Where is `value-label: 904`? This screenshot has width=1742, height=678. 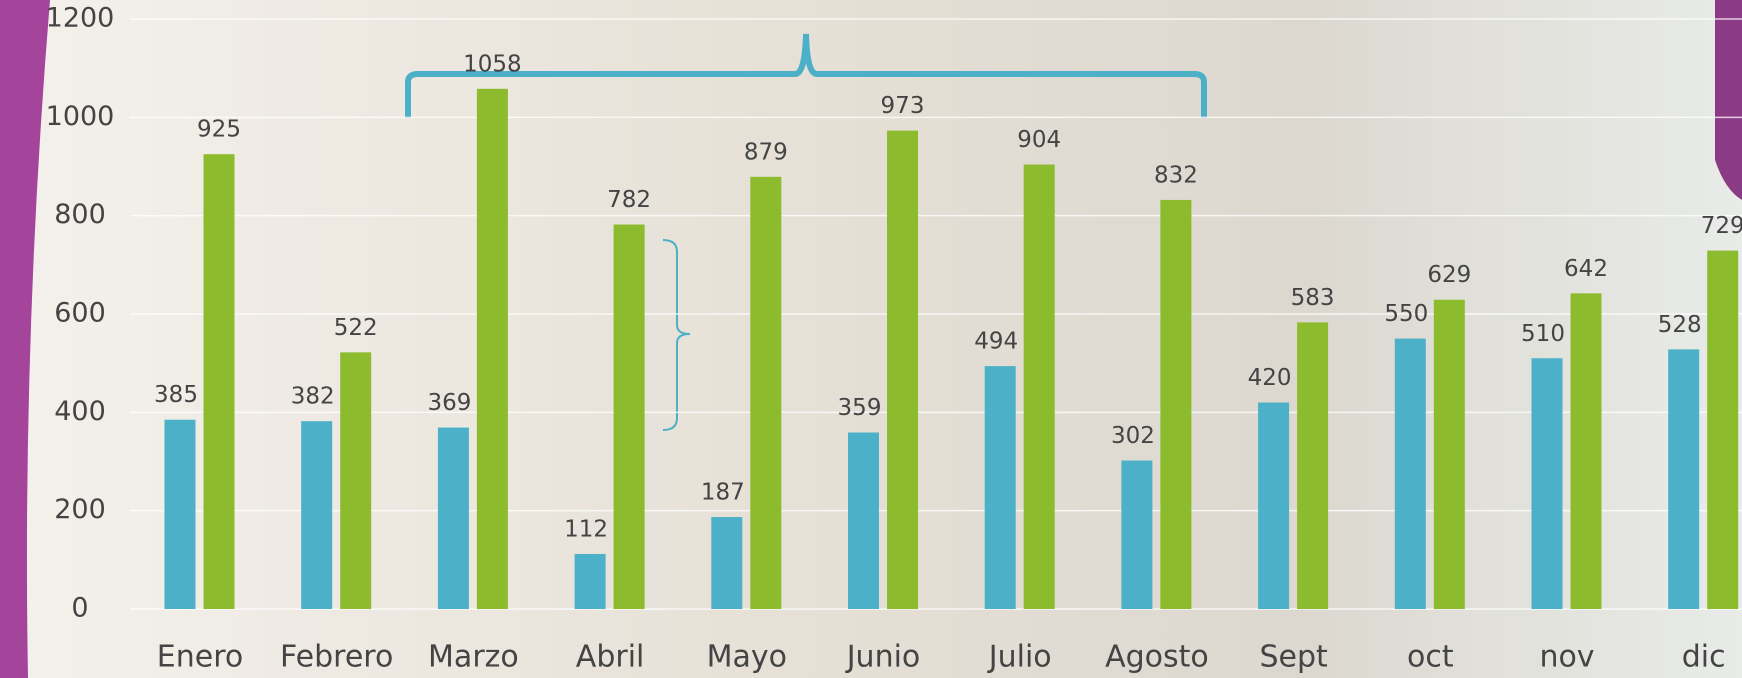
value-label: 904 is located at coordinates (1039, 140).